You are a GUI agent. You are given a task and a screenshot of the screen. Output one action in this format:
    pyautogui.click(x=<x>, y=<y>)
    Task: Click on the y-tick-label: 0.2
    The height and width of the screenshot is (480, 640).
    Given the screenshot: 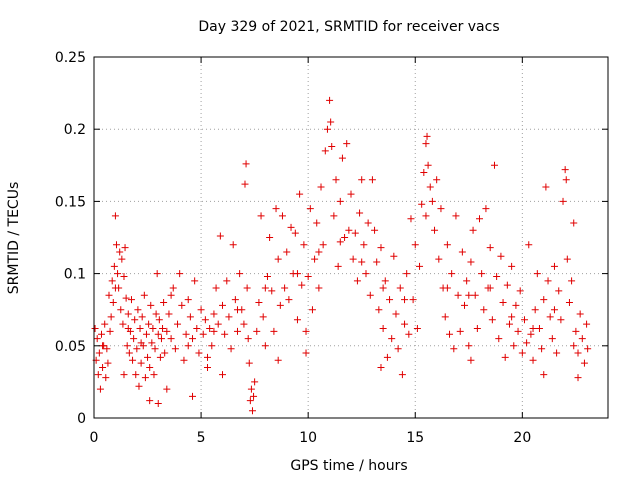 What is the action you would take?
    pyautogui.click(x=75, y=130)
    